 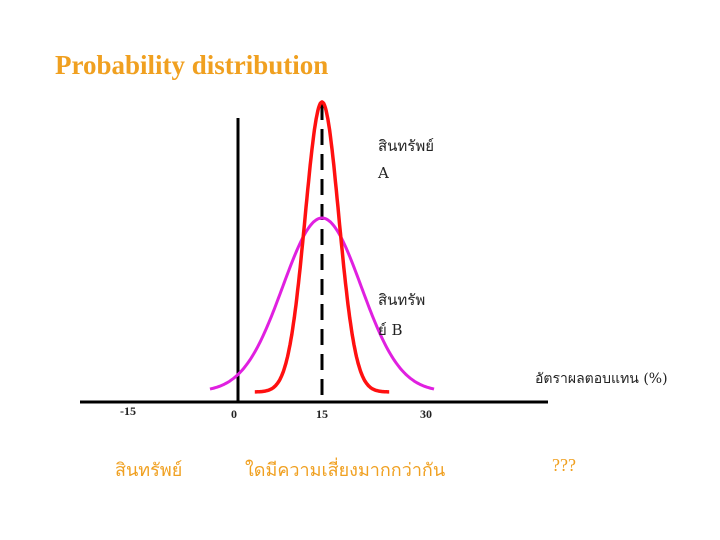 What do you see at coordinates (601, 379) in the screenshot?
I see `x-axis-label: อัตราผลตอบแทน (%)` at bounding box center [601, 379].